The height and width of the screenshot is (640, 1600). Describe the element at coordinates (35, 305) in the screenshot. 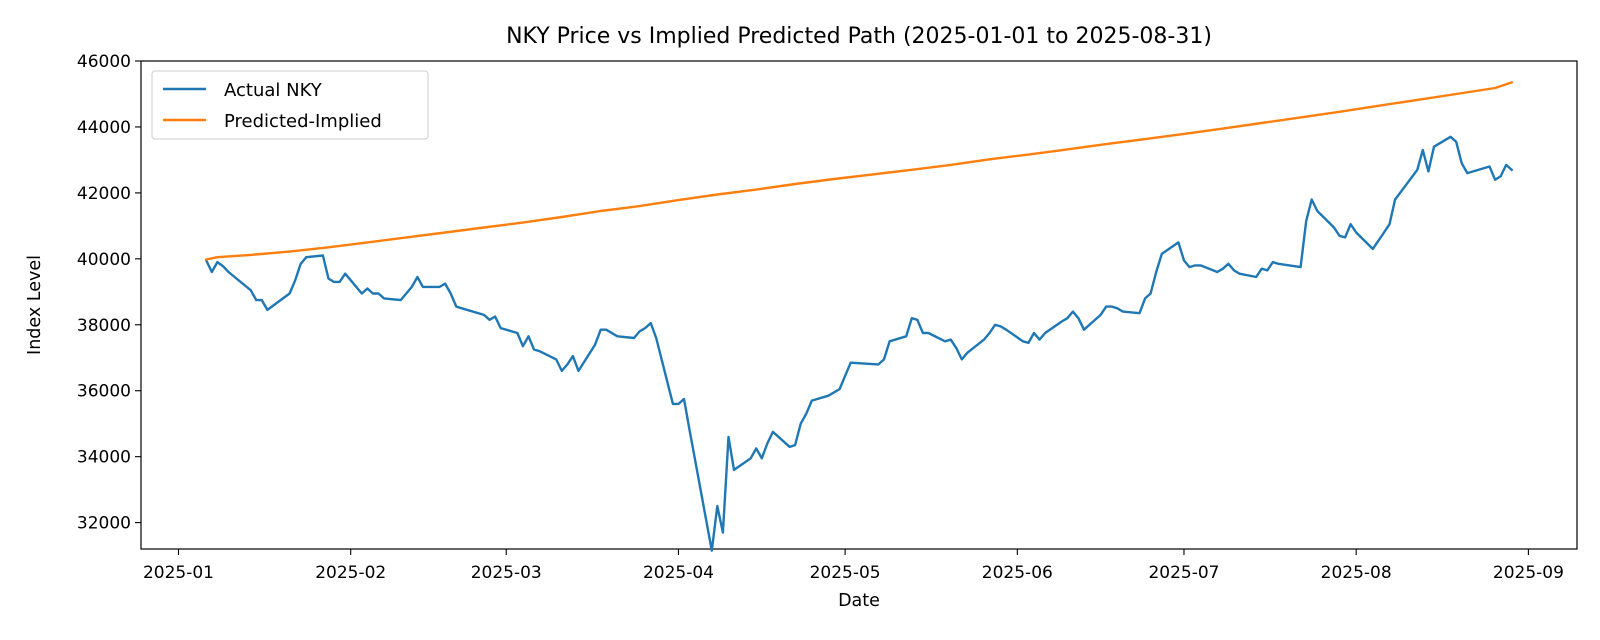

I see `y-axis-label: Index Level` at that location.